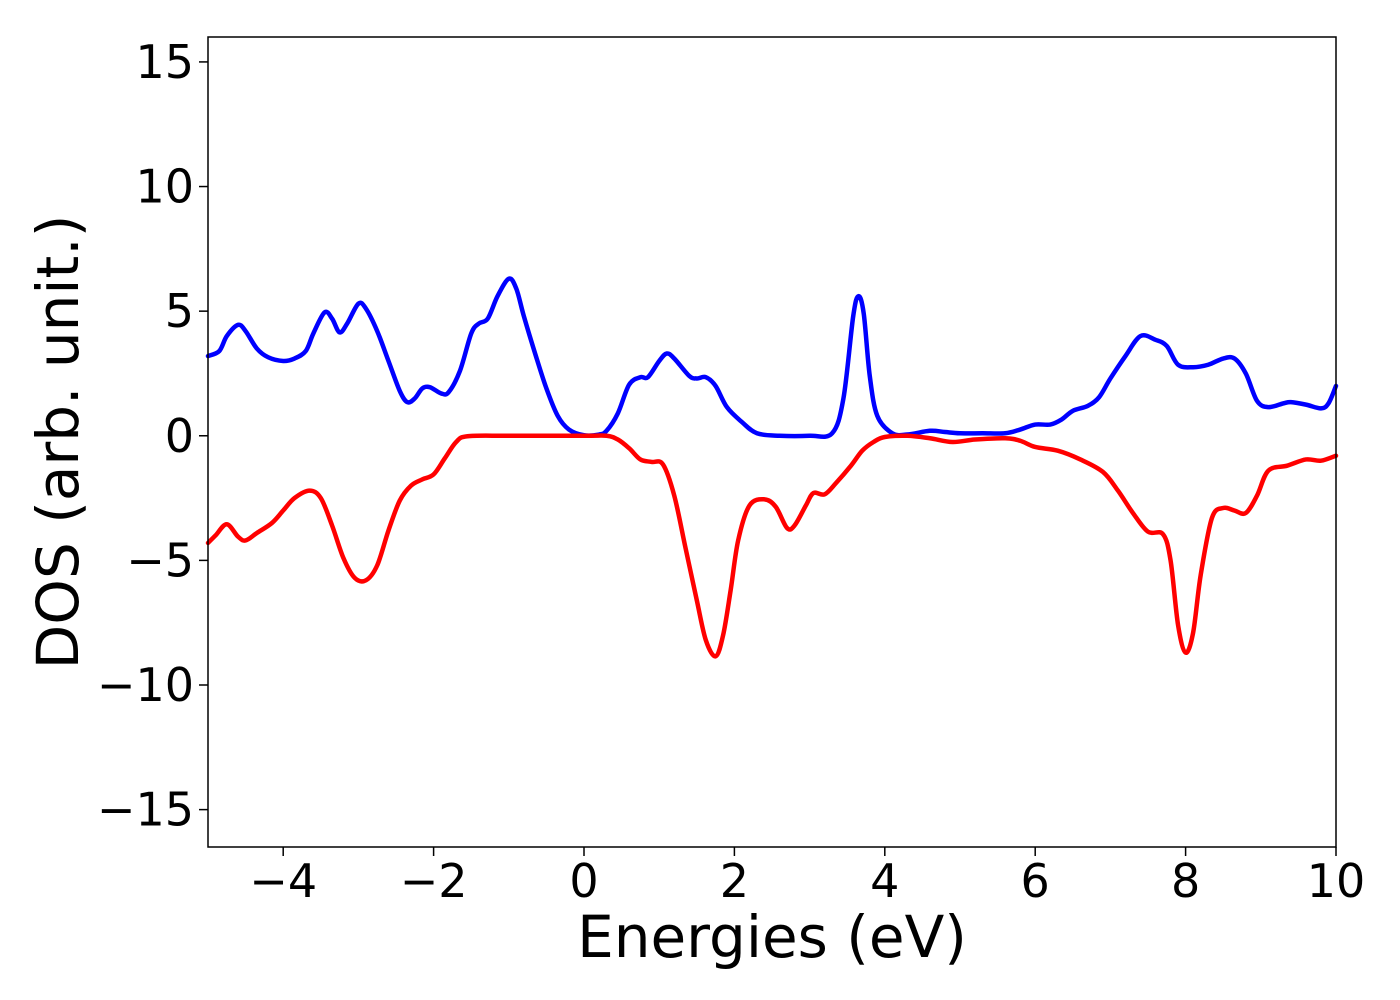 This screenshot has height=1000, width=1400. What do you see at coordinates (807, 877) in the screenshot?
I see `x-axis-ticks: −4 −2 0 2 4 6 8 10` at bounding box center [807, 877].